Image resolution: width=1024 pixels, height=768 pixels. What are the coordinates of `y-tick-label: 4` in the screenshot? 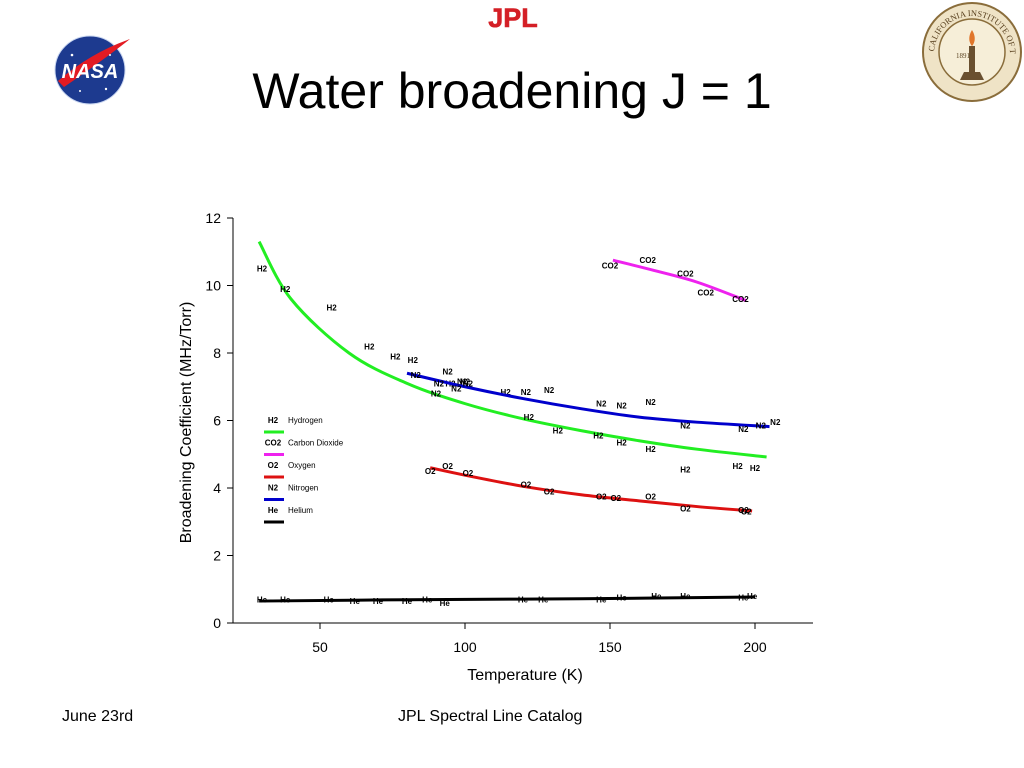 It's located at (217, 488).